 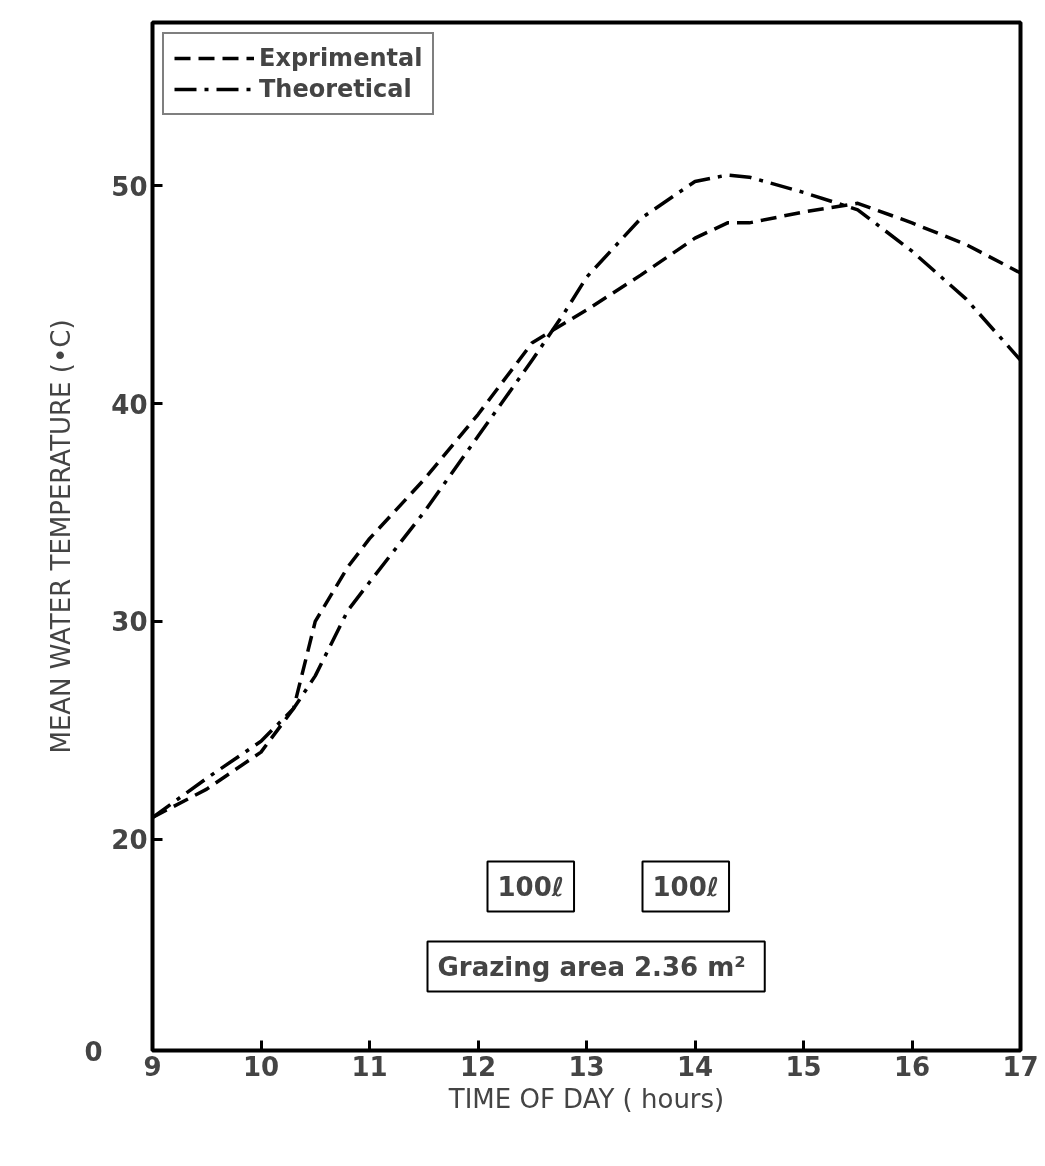 What do you see at coordinates (1020, 1066) in the screenshot?
I see `x-tick-label: 17` at bounding box center [1020, 1066].